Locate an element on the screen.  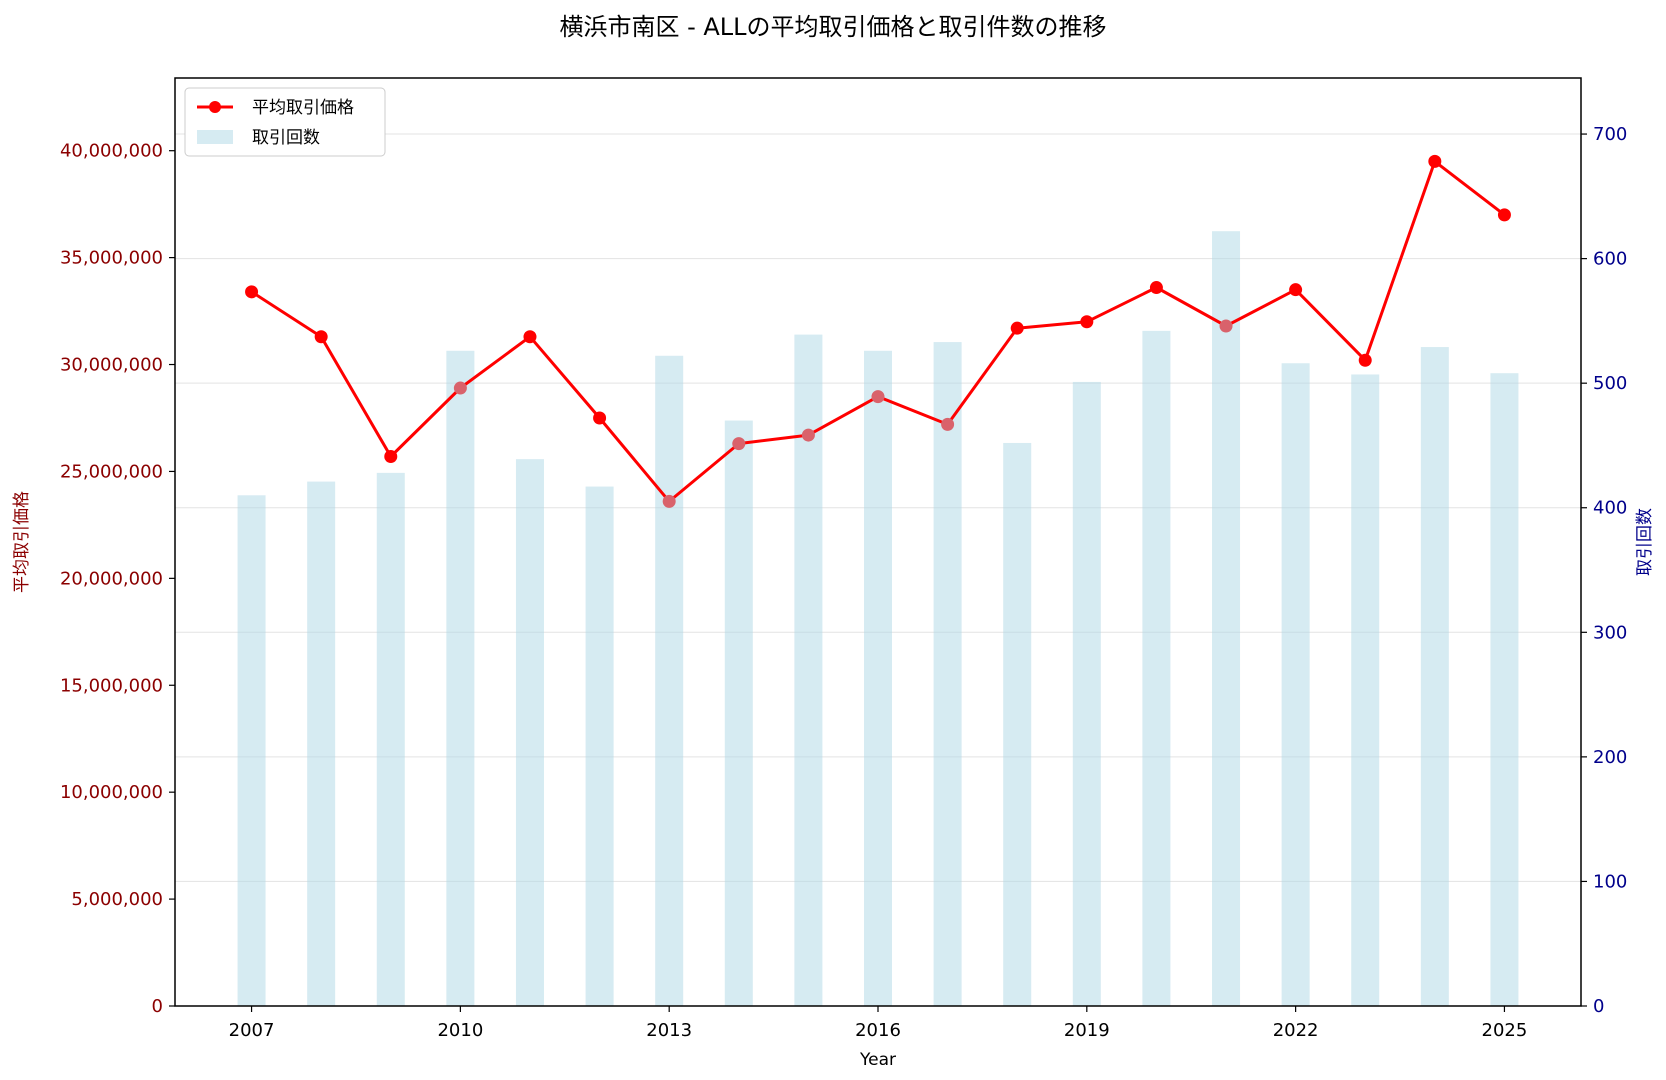
x-tick-label: 2022 is located at coordinates (1296, 1030).